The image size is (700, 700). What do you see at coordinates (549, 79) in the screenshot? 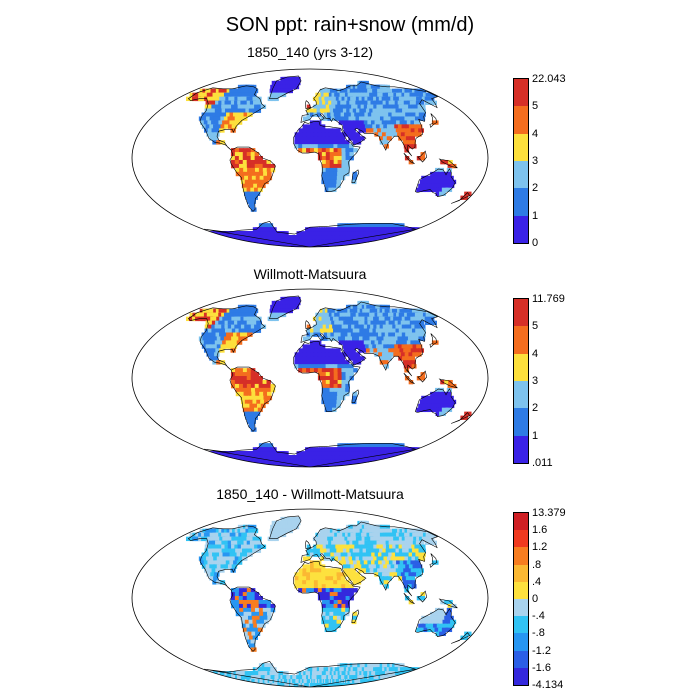
I see `colorbar-label: 22.043` at bounding box center [549, 79].